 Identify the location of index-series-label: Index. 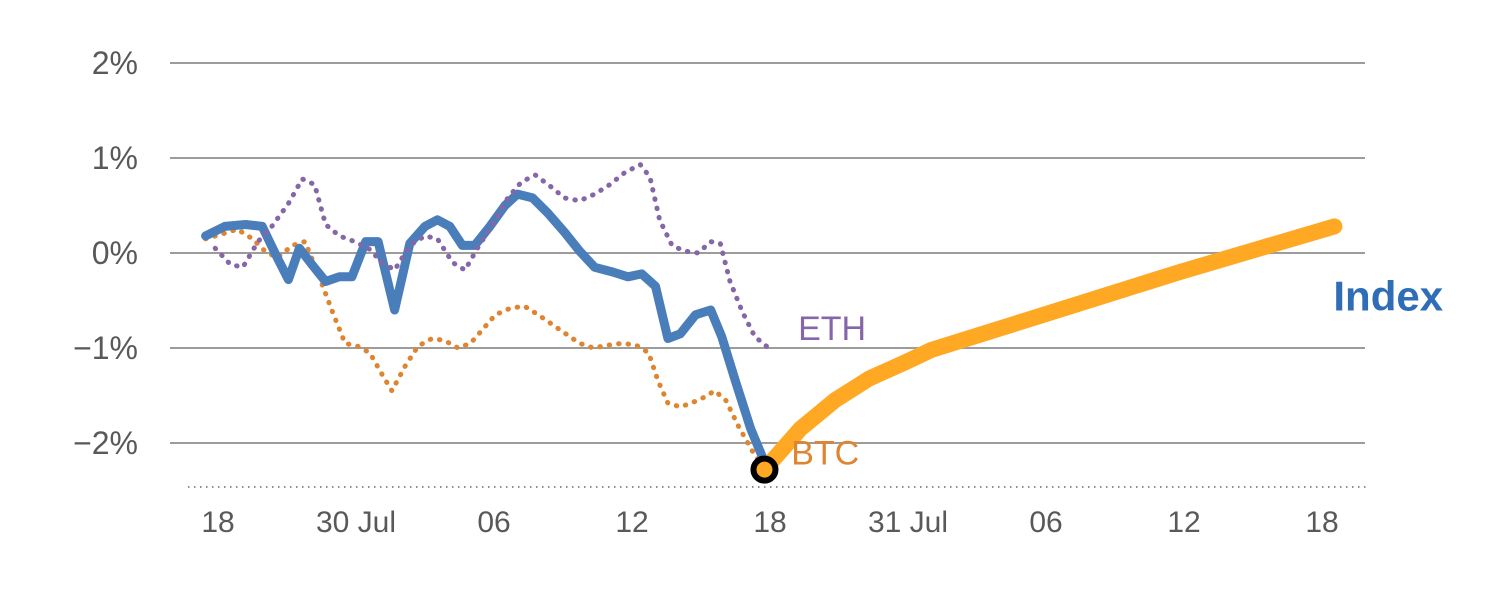
(1388, 295).